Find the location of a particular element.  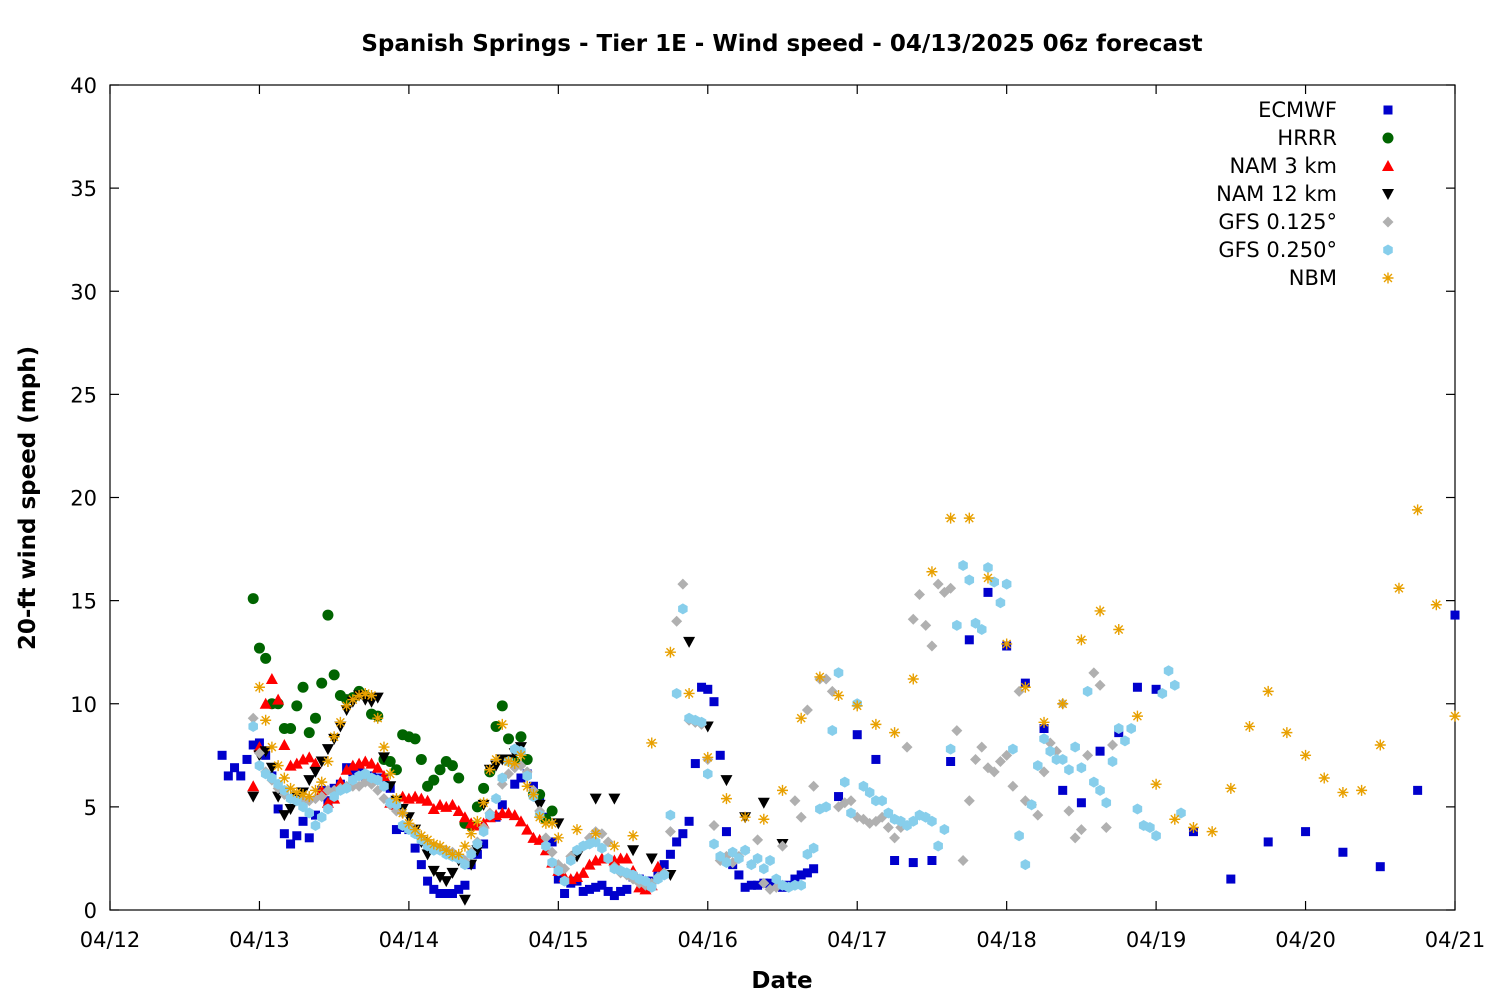

y-tick-label: 5 is located at coordinates (90, 808).